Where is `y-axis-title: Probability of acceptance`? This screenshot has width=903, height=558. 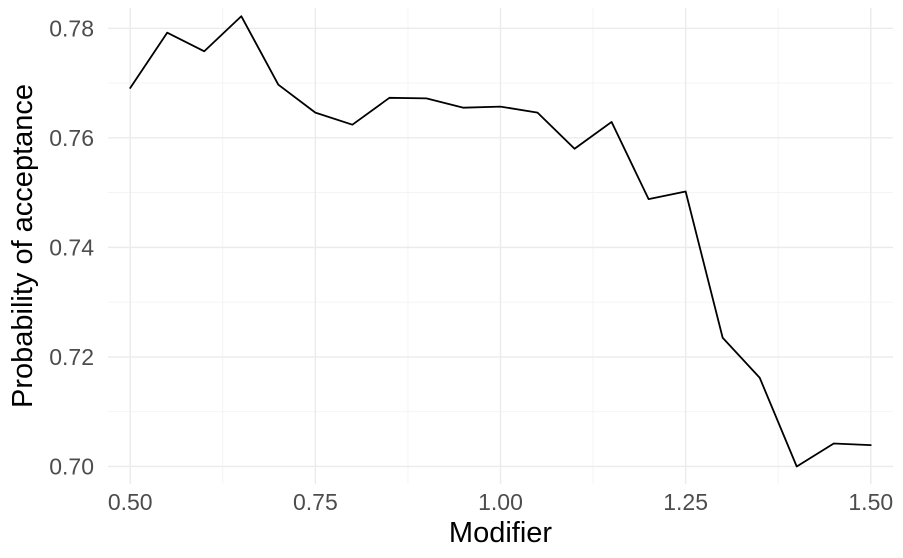 y-axis-title: Probability of acceptance is located at coordinates (23, 246).